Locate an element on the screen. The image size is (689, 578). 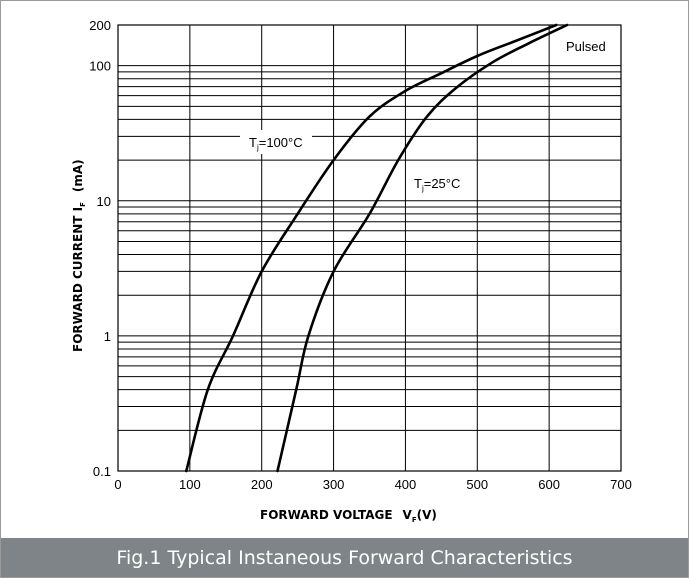
y-tick-label: 200 is located at coordinates (100, 25).